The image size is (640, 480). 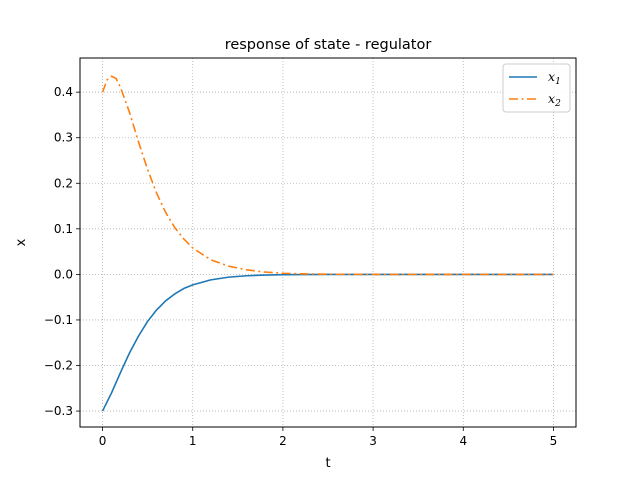 What do you see at coordinates (63, 183) in the screenshot?
I see `y-tick-label: 0.2` at bounding box center [63, 183].